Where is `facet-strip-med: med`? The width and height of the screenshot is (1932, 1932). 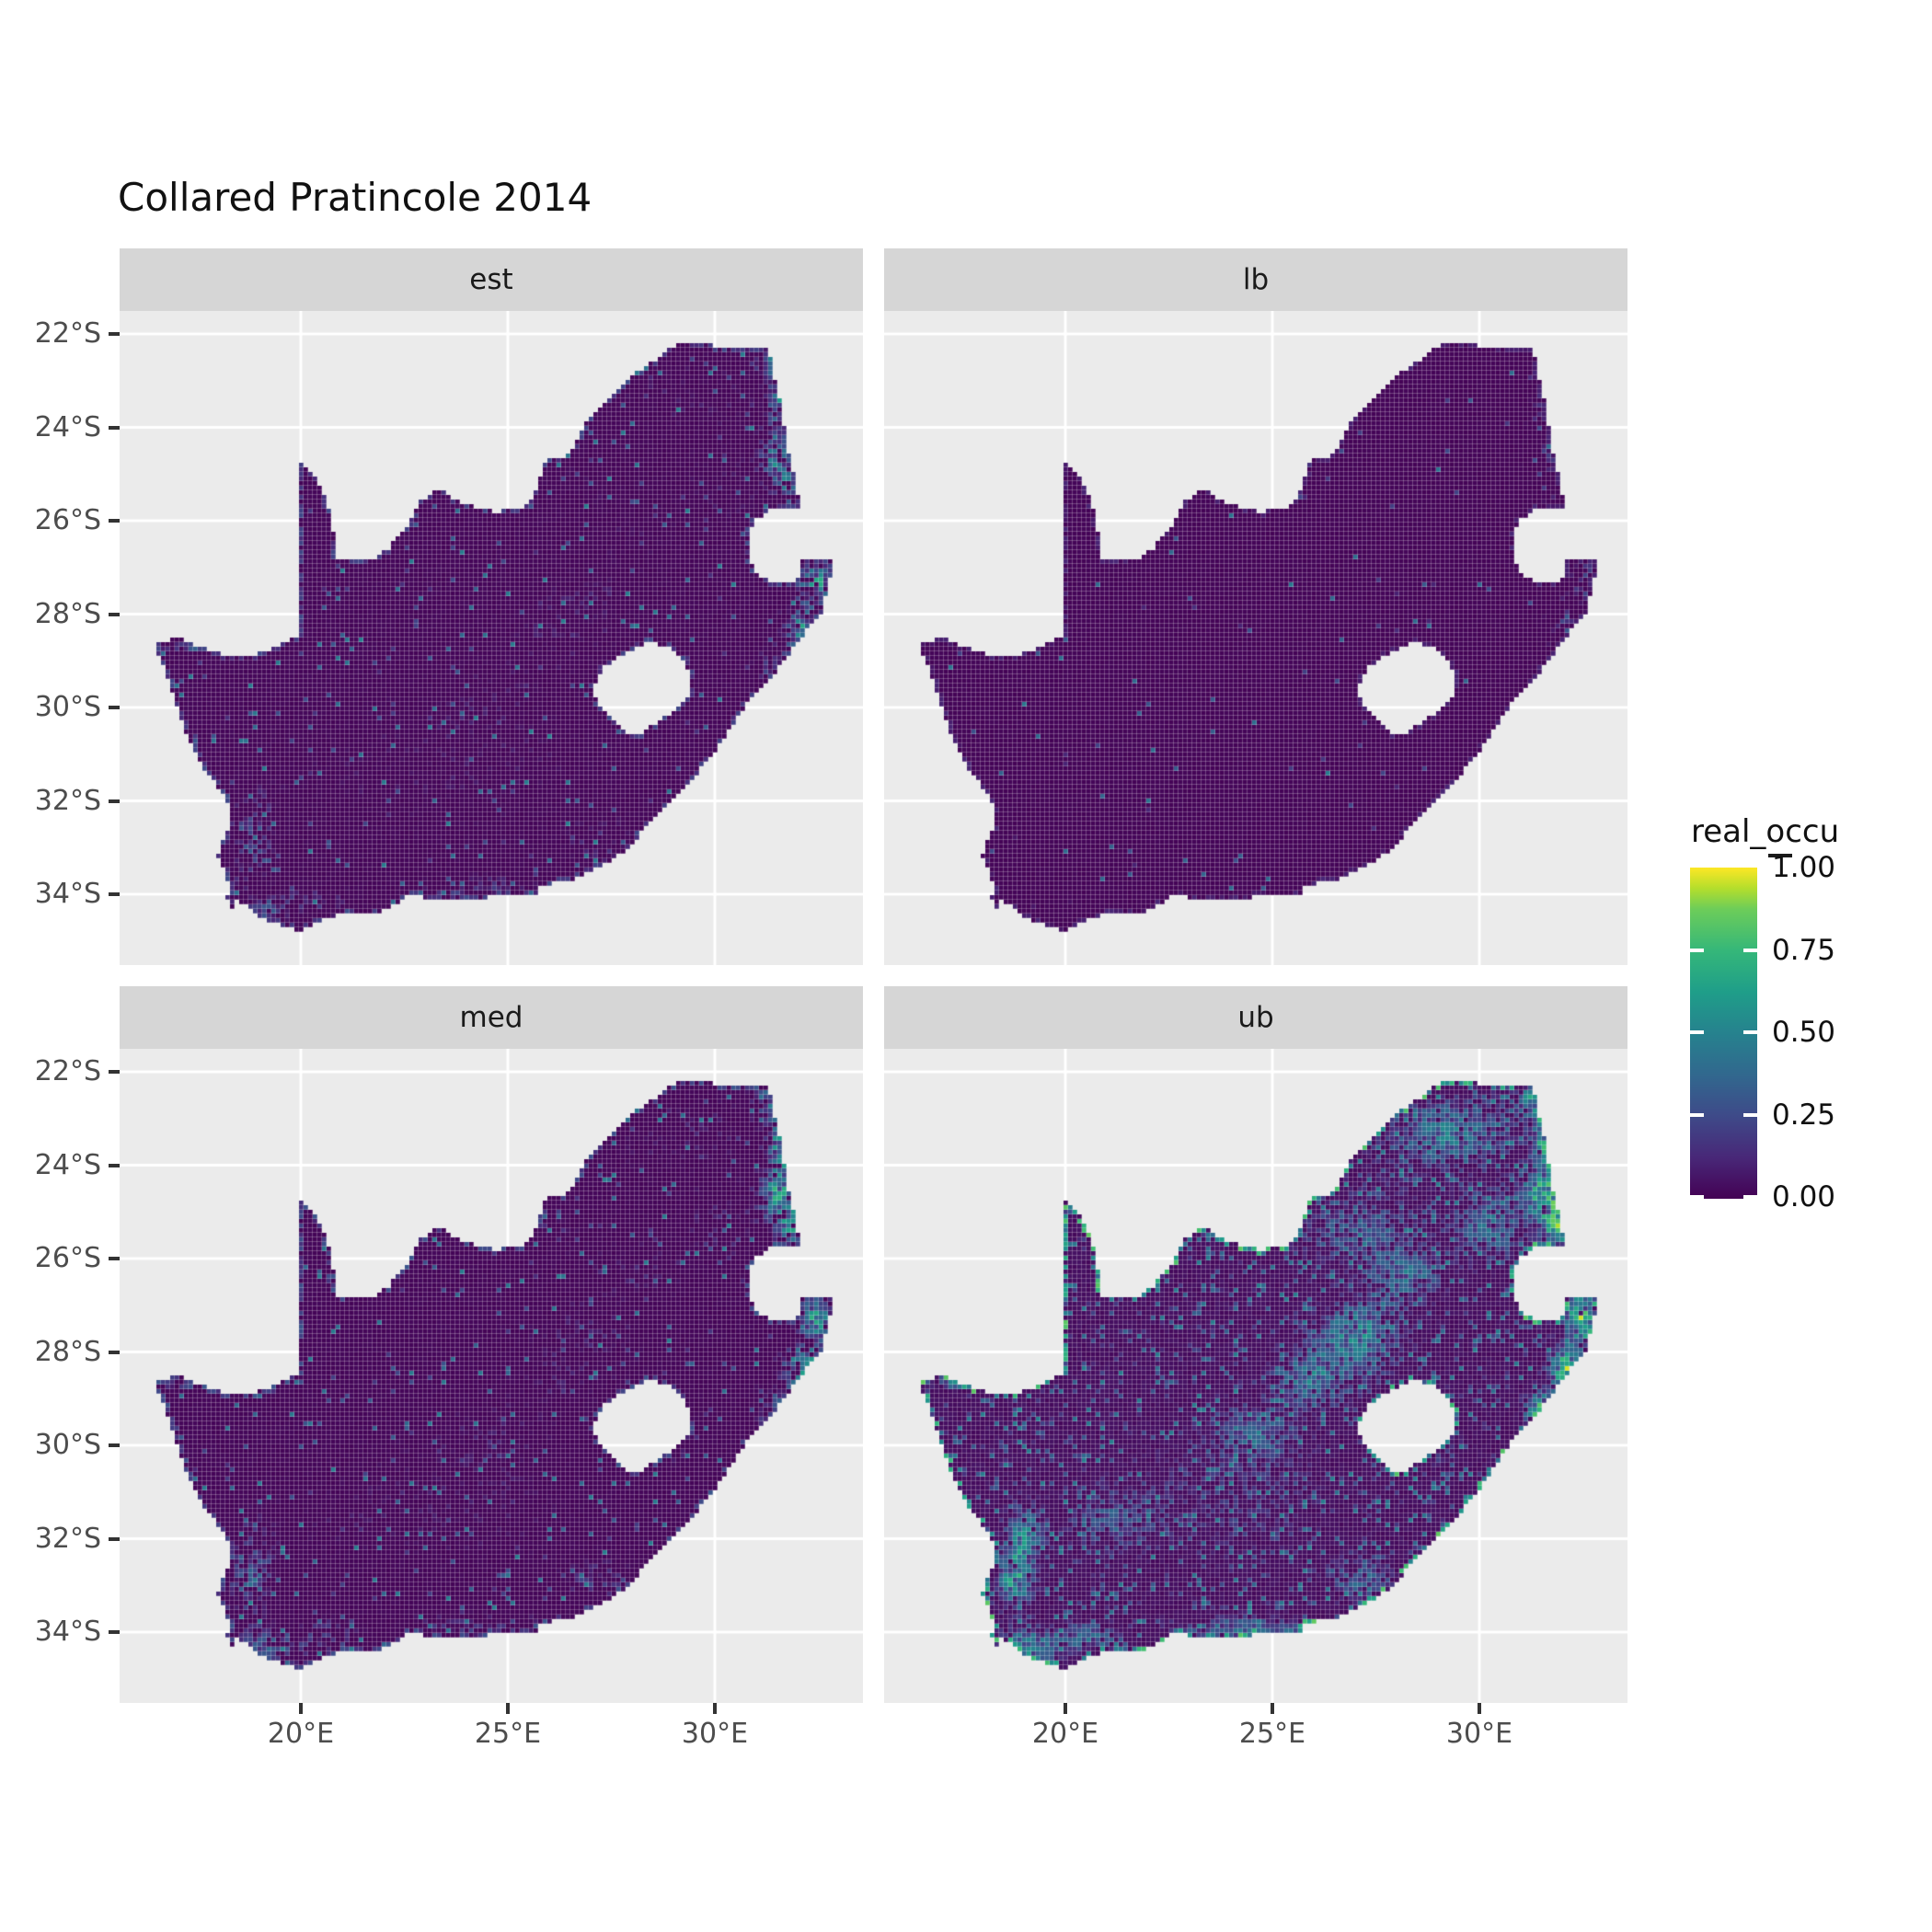
facet-strip-med: med is located at coordinates (492, 1018).